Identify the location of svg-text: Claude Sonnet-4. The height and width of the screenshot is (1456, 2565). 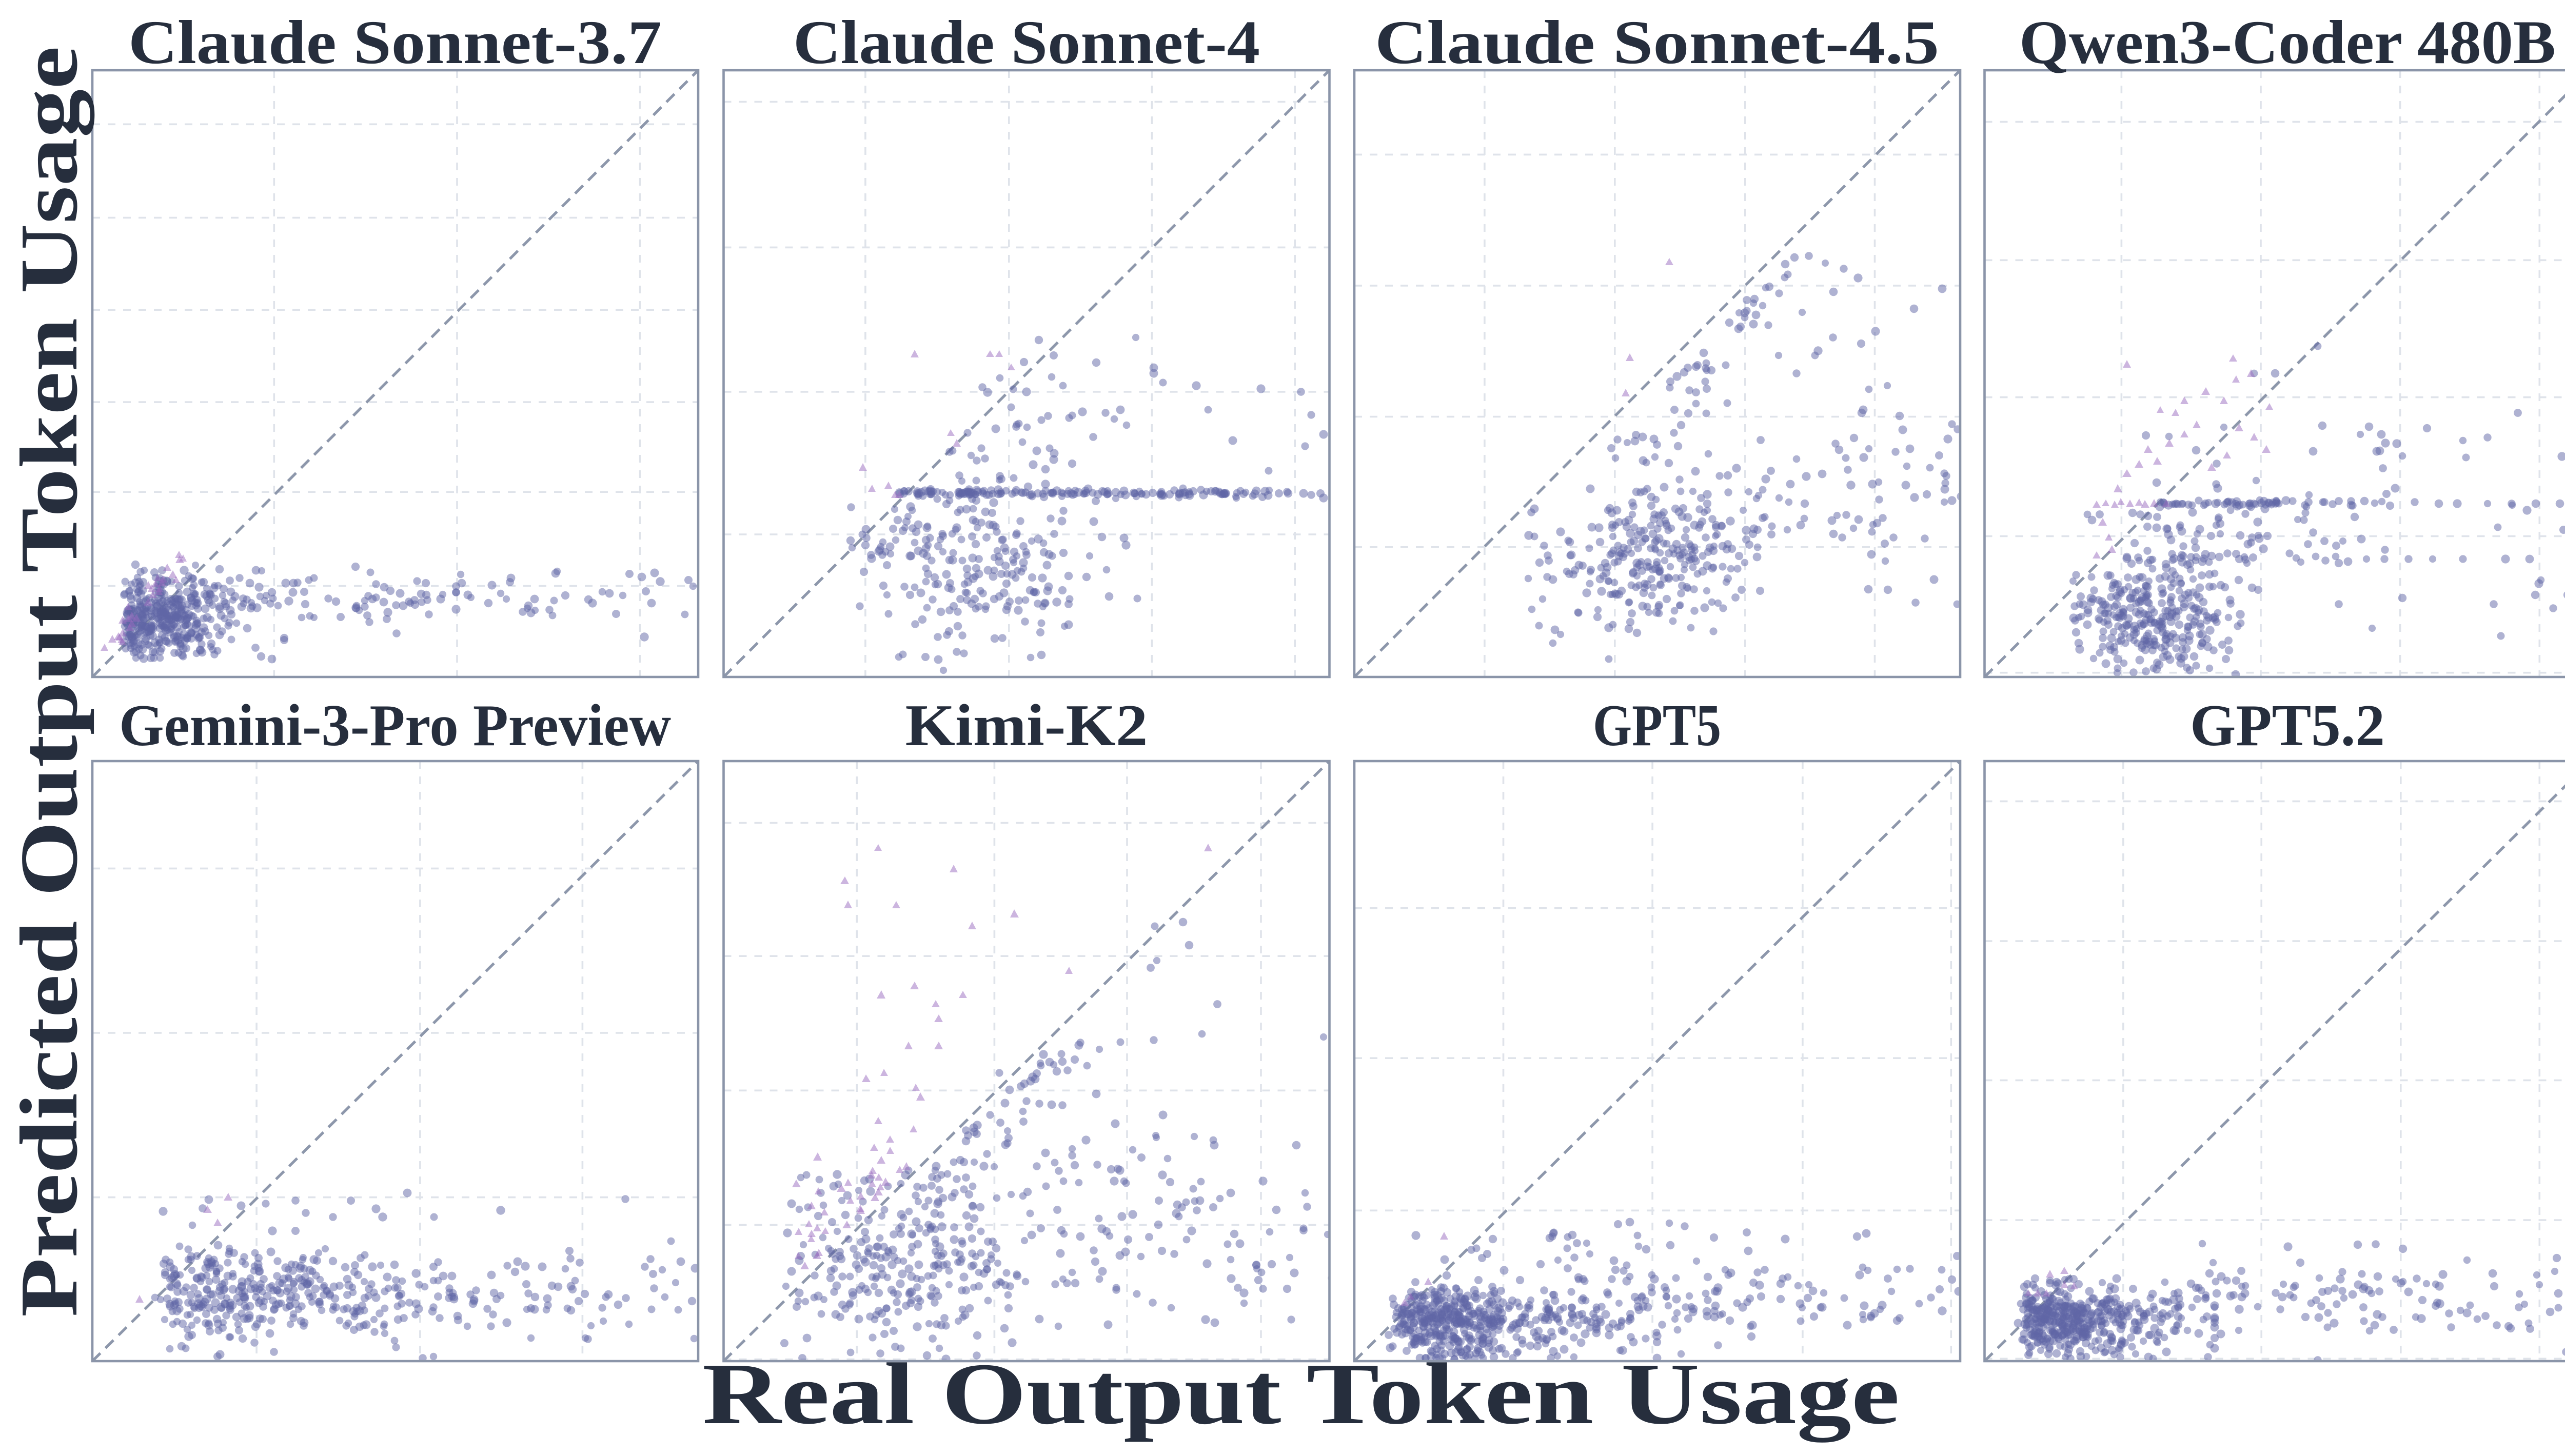
(1026, 42).